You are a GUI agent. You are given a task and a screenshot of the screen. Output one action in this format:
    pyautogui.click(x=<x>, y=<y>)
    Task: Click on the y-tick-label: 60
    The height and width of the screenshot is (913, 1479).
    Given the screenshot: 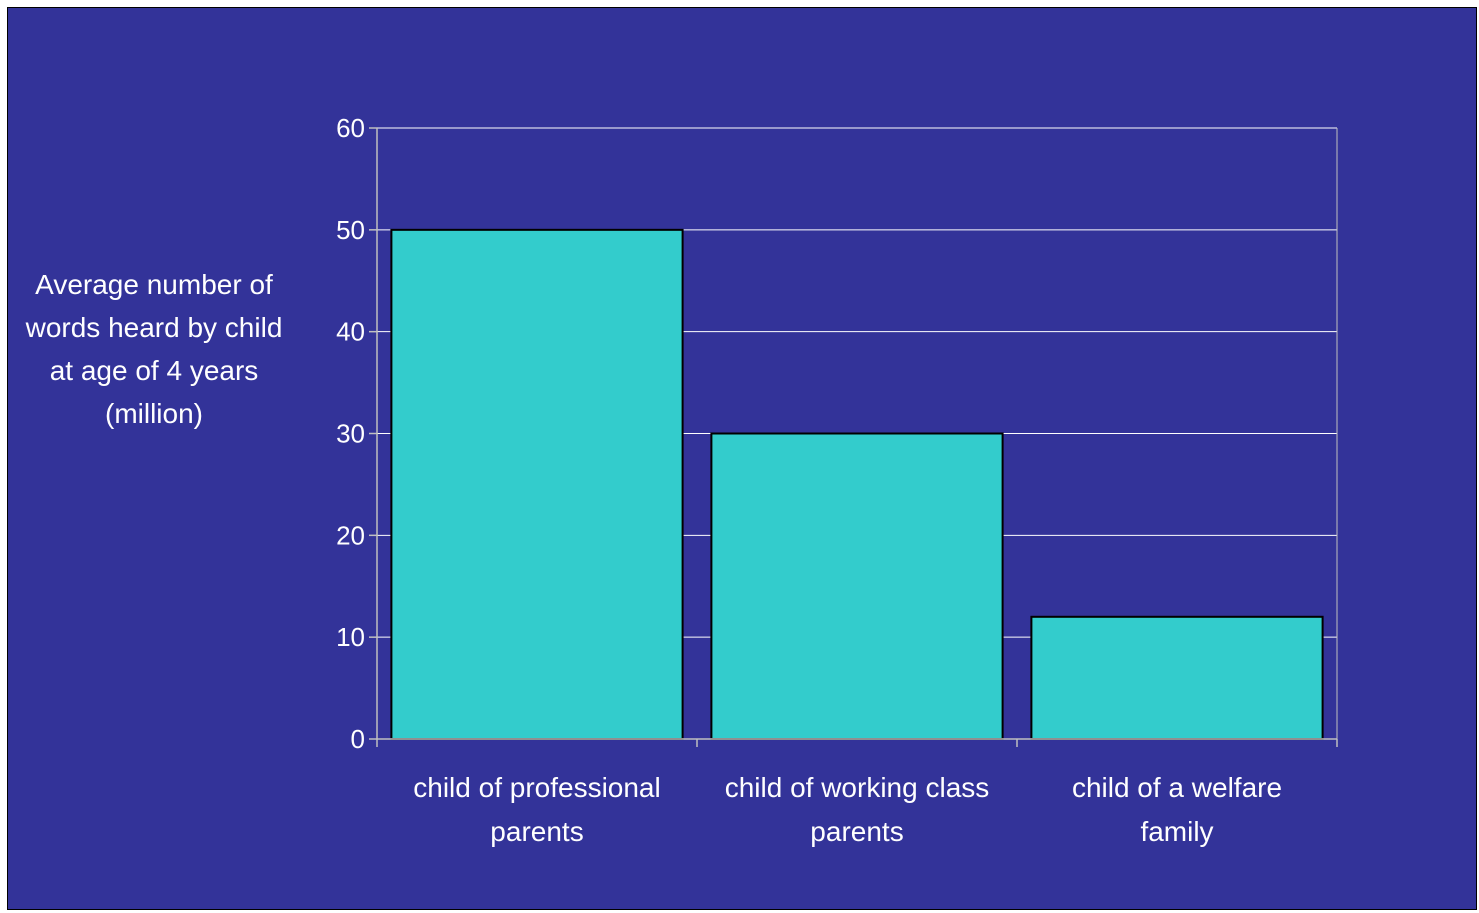 What is the action you would take?
    pyautogui.click(x=350, y=128)
    